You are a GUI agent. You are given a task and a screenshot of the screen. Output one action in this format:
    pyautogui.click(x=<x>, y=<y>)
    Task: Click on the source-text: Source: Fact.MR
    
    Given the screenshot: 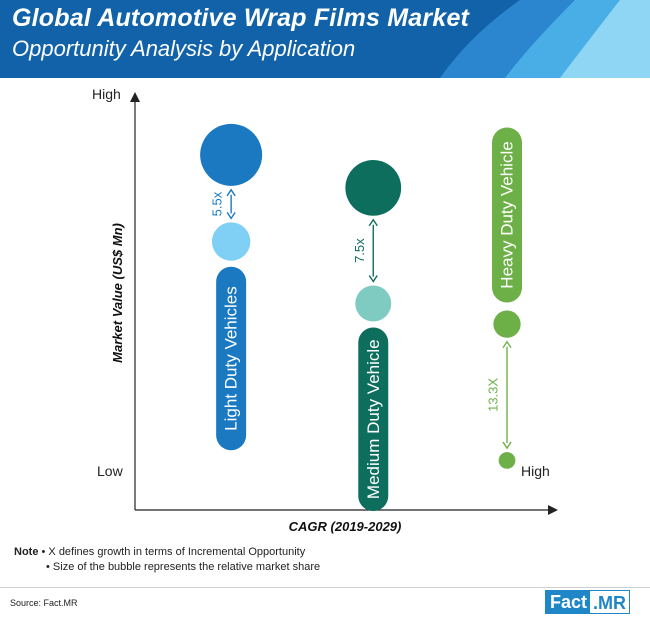 What is the action you would take?
    pyautogui.click(x=44, y=603)
    